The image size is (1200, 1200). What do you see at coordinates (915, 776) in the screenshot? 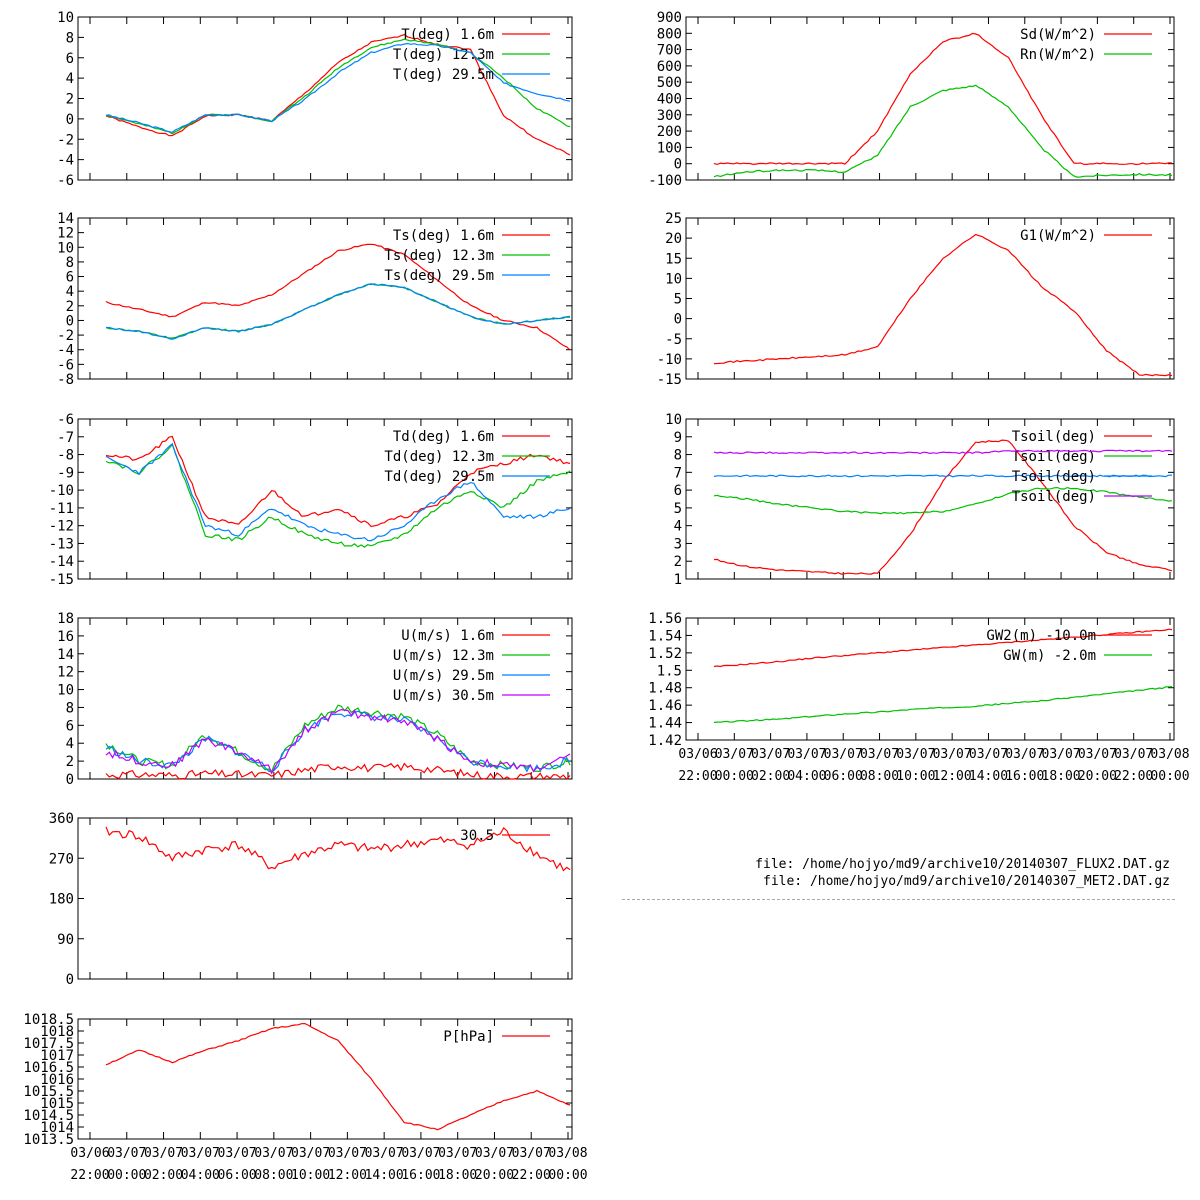
I see `x-tick-time: 10:00` at bounding box center [915, 776].